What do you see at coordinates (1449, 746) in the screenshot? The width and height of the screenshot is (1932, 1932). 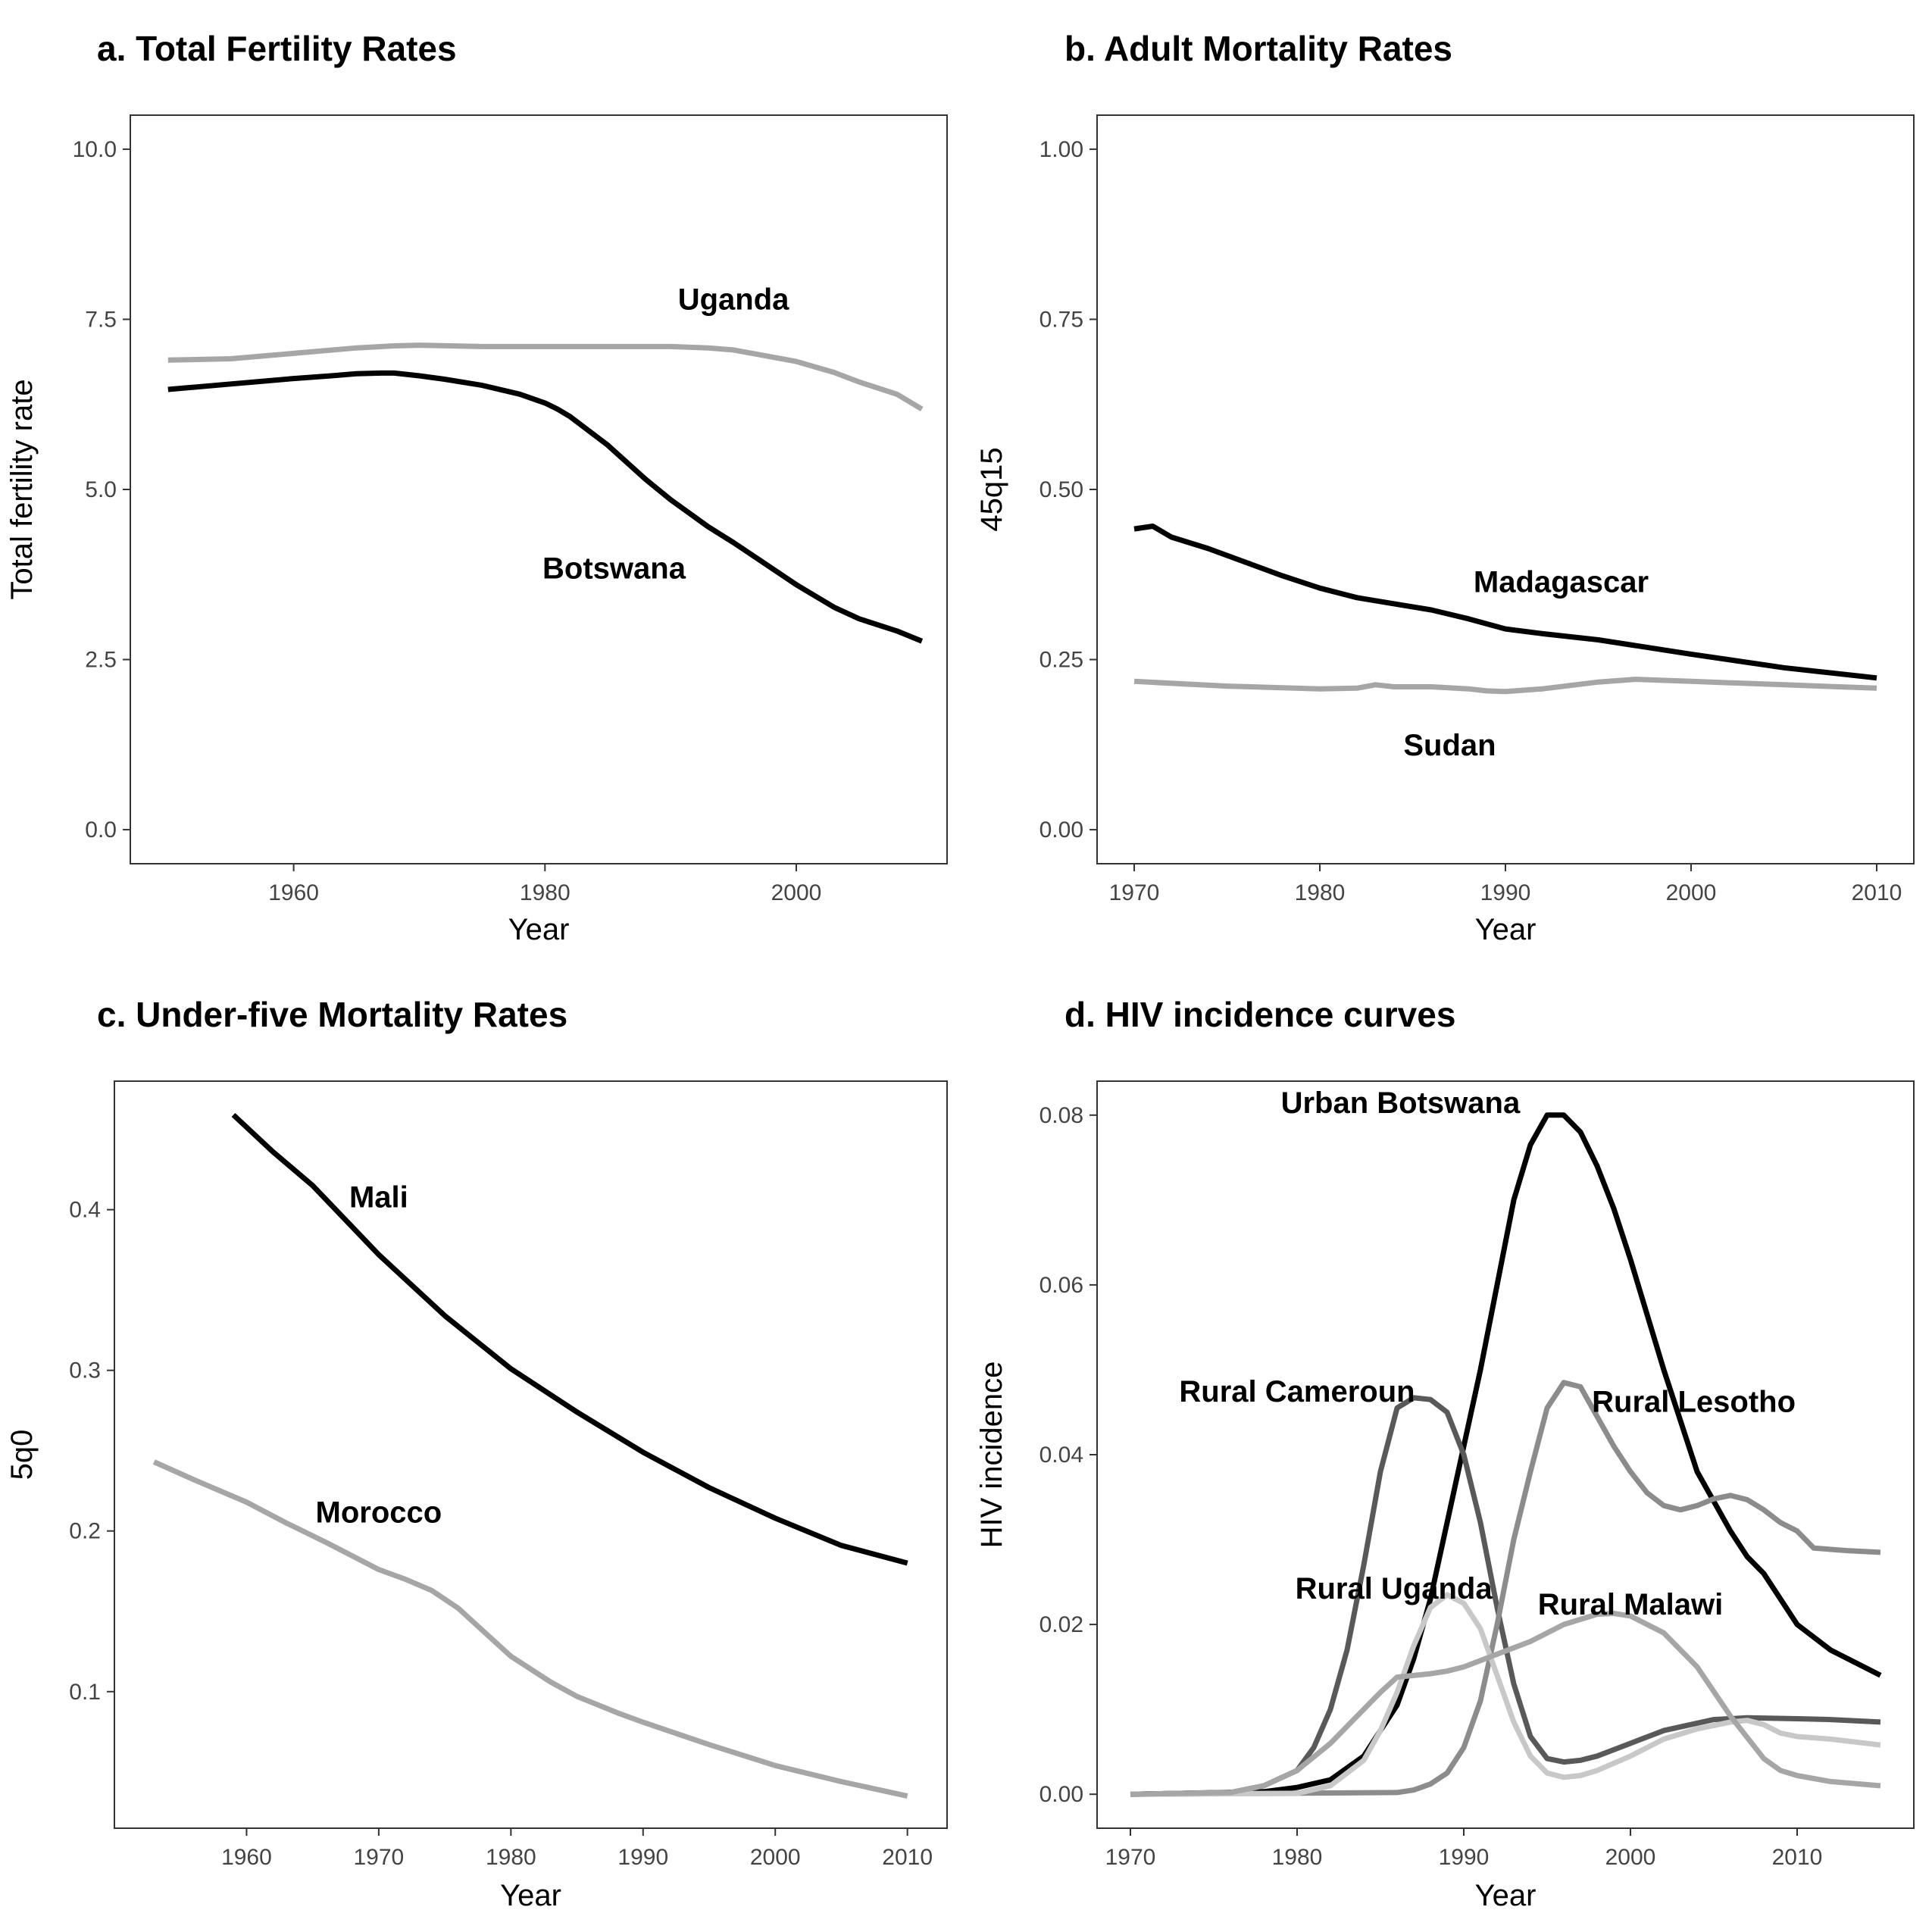 I see `series-label-sudan: Sudan` at bounding box center [1449, 746].